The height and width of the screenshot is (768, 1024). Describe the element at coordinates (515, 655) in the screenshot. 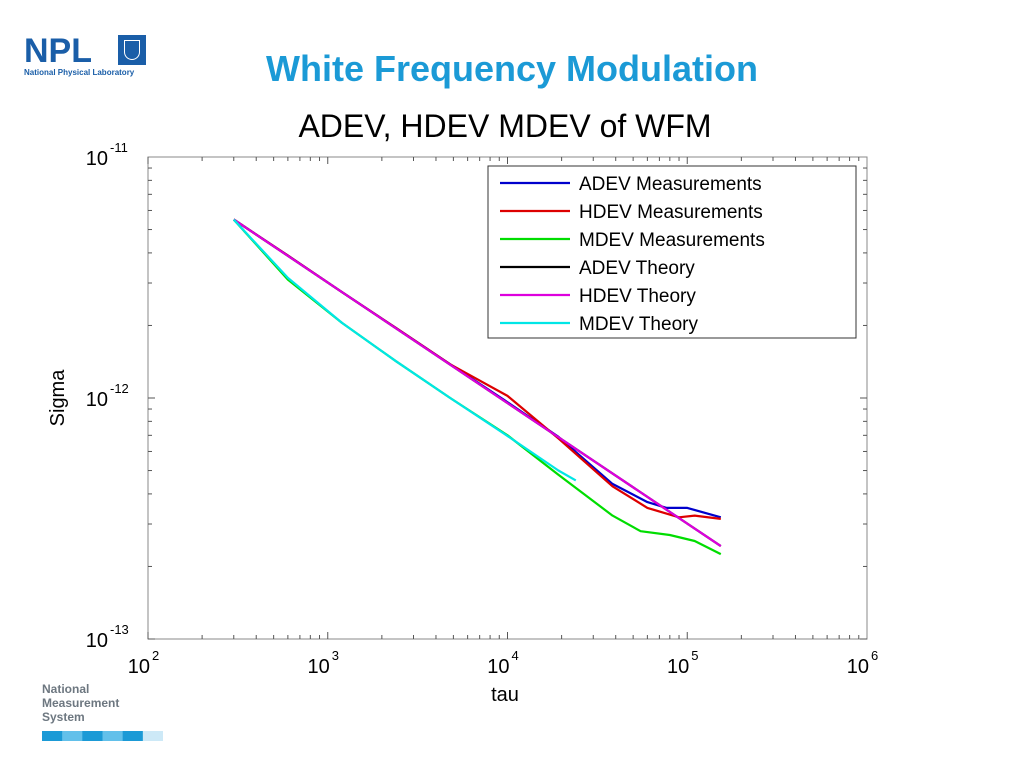

I see `x-tick-exponent: 4` at that location.